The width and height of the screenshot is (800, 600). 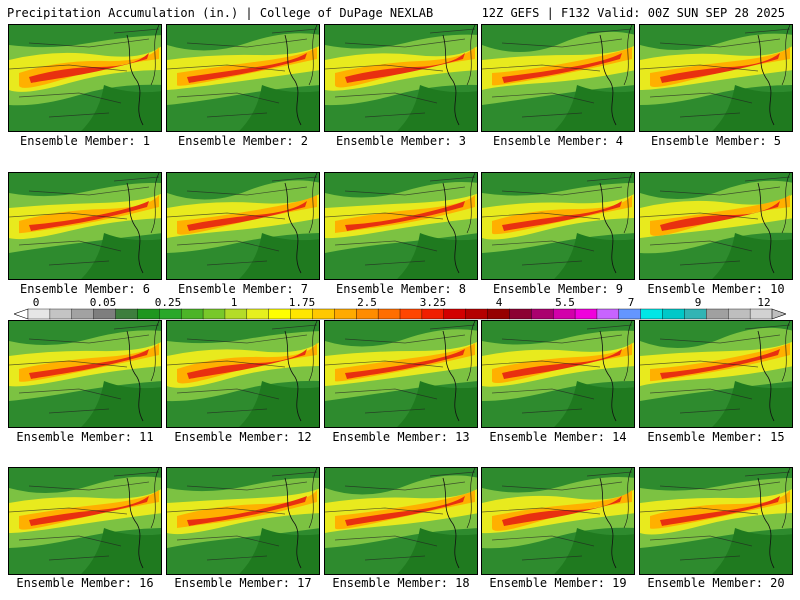 What do you see at coordinates (103, 302) in the screenshot?
I see `colorbar-tick-label: 0.05` at bounding box center [103, 302].